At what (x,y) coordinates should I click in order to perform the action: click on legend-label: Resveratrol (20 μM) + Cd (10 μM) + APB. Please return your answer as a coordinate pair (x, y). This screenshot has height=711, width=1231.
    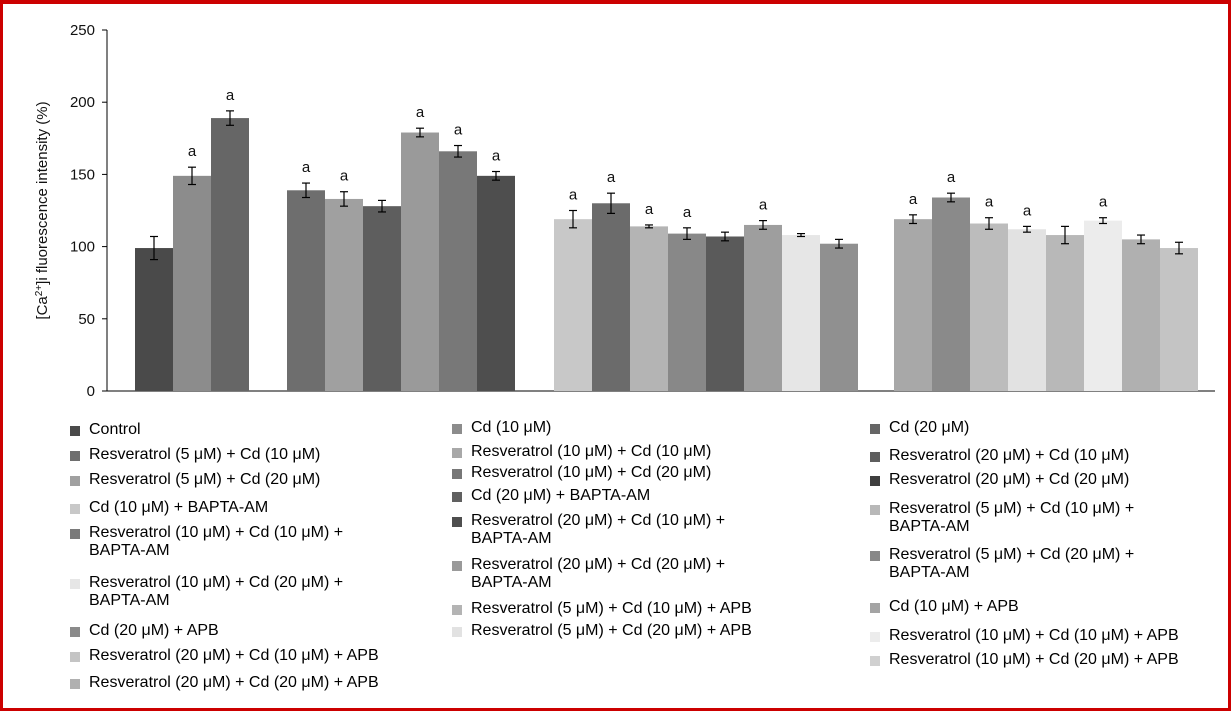
    Looking at the image, I should click on (234, 655).